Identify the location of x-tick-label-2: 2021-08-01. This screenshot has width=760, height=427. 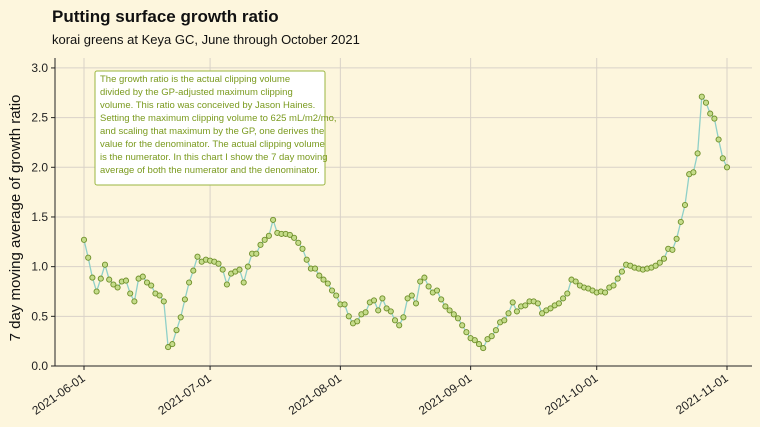
(315, 394).